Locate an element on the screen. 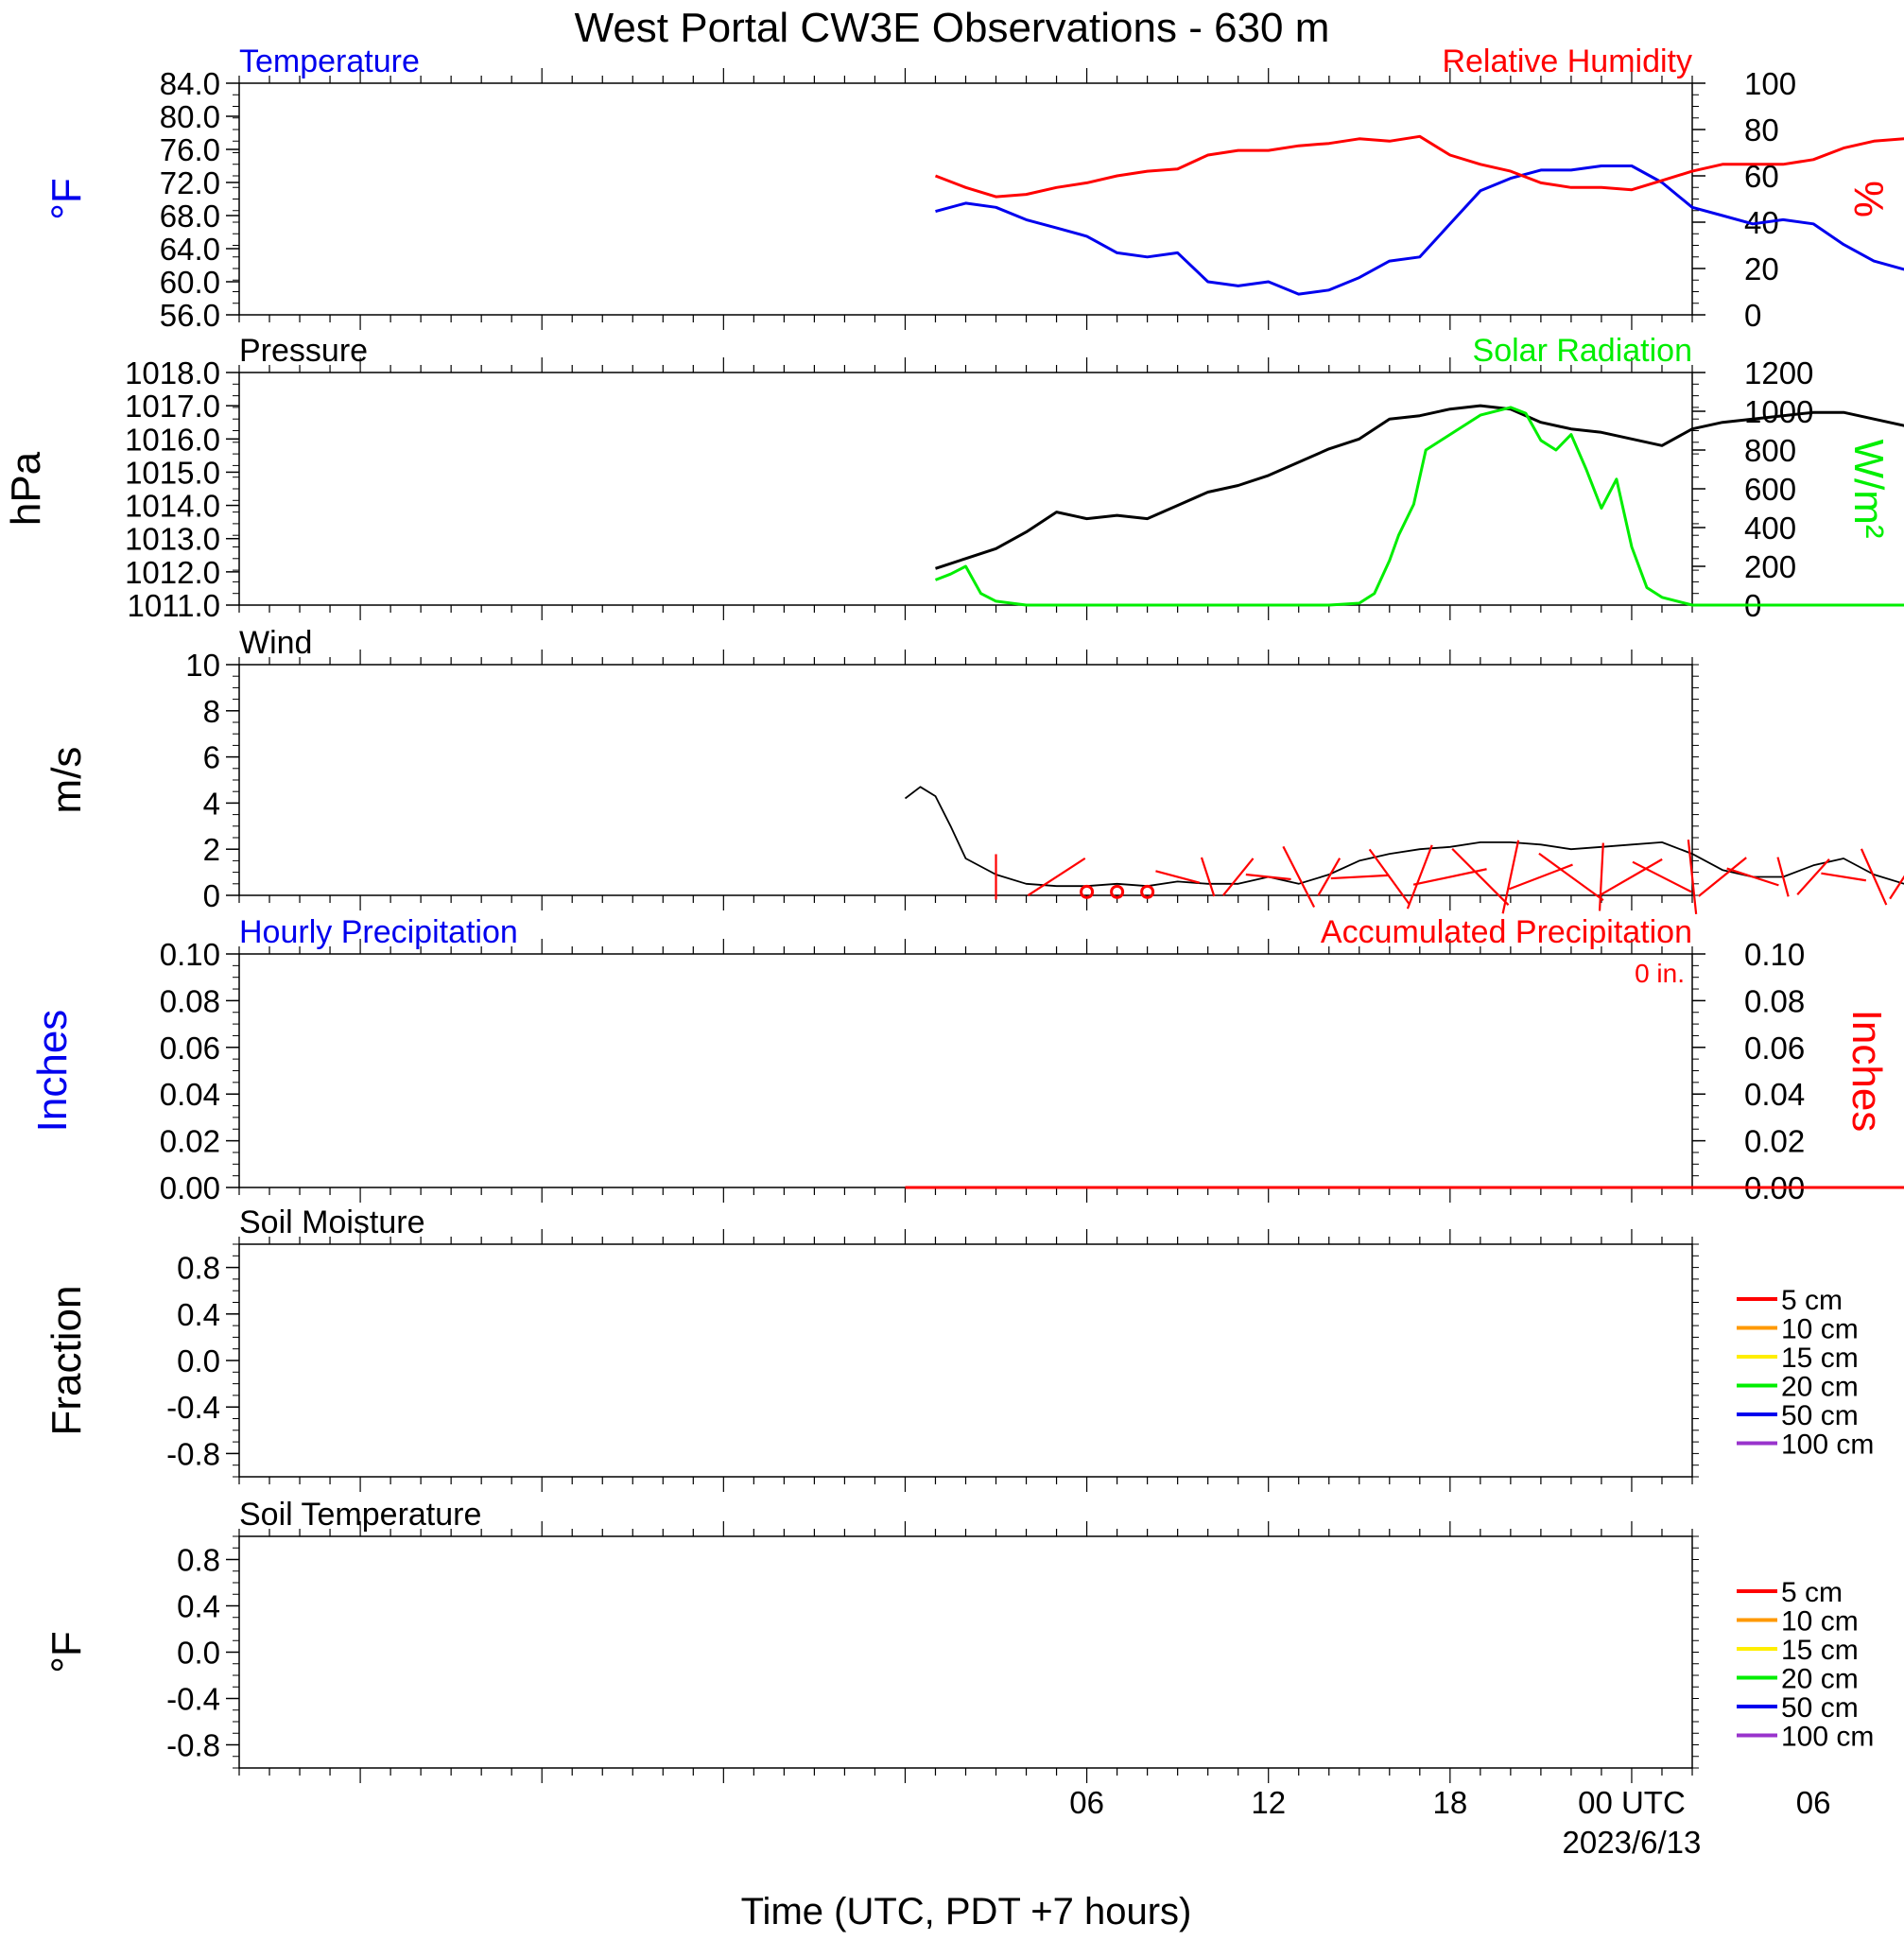  y-tick-label-right: 200 is located at coordinates (1770, 567).